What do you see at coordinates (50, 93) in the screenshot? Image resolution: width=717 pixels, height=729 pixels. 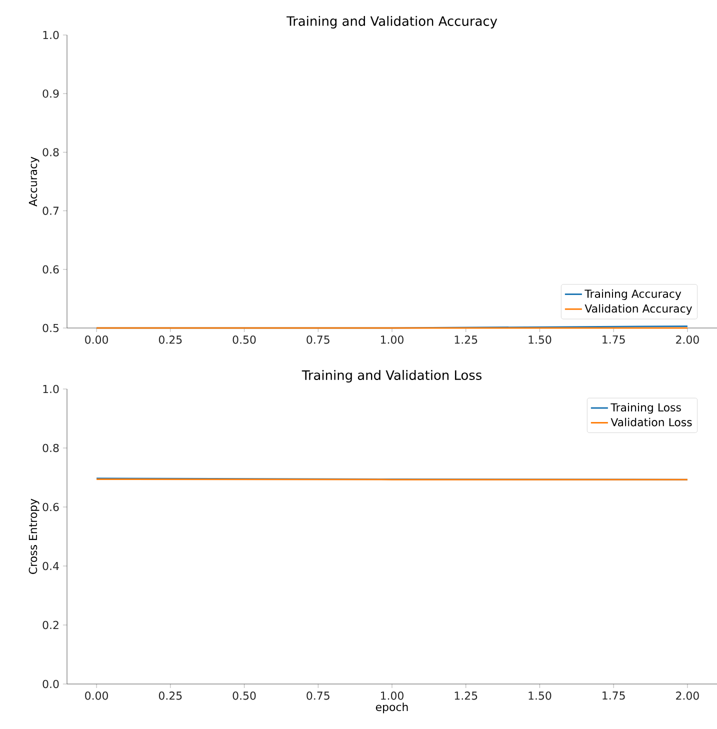 I see `y-tick-label: 0.9` at bounding box center [50, 93].